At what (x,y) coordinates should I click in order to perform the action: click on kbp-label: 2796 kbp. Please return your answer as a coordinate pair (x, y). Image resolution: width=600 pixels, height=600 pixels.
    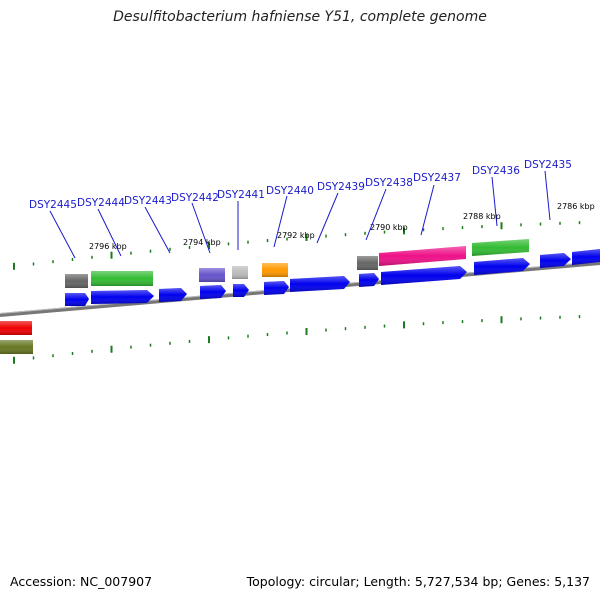
    Looking at the image, I should click on (108, 246).